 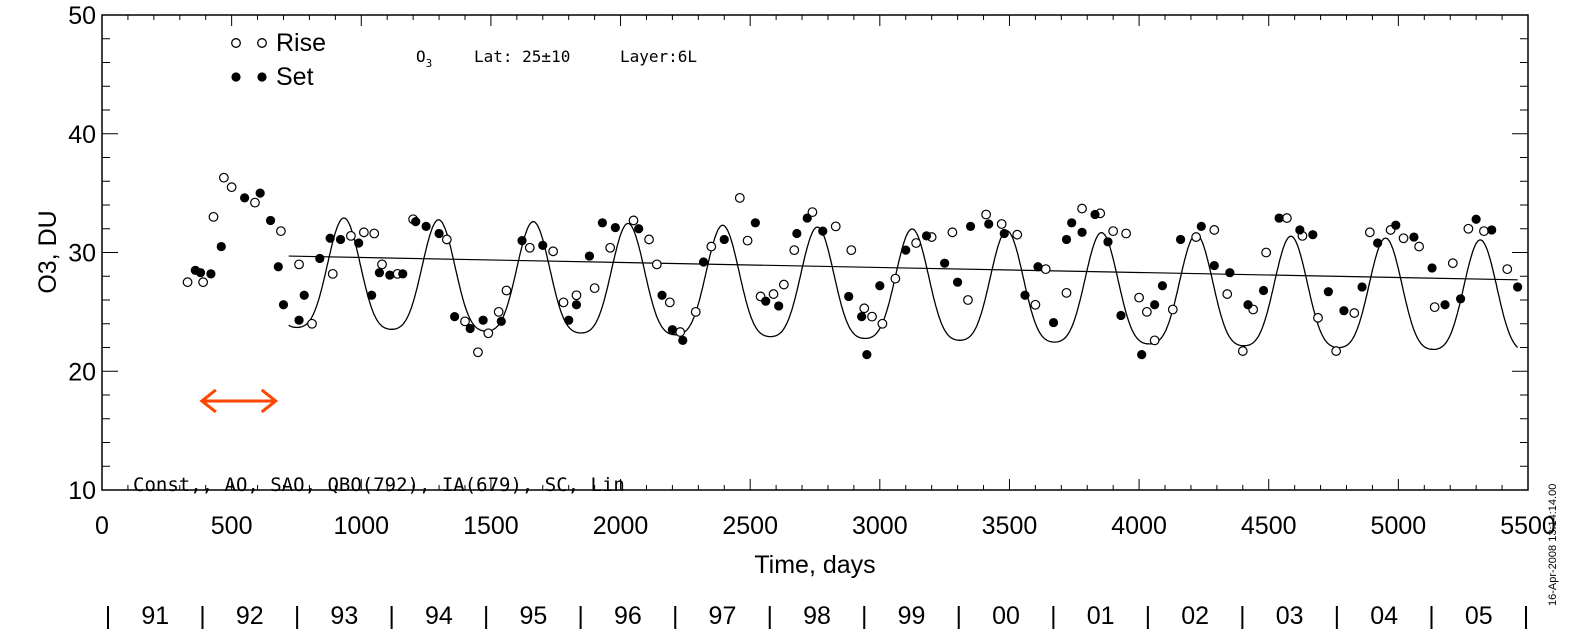 I want to click on x-tick-label: 2500, so click(x=750, y=526).